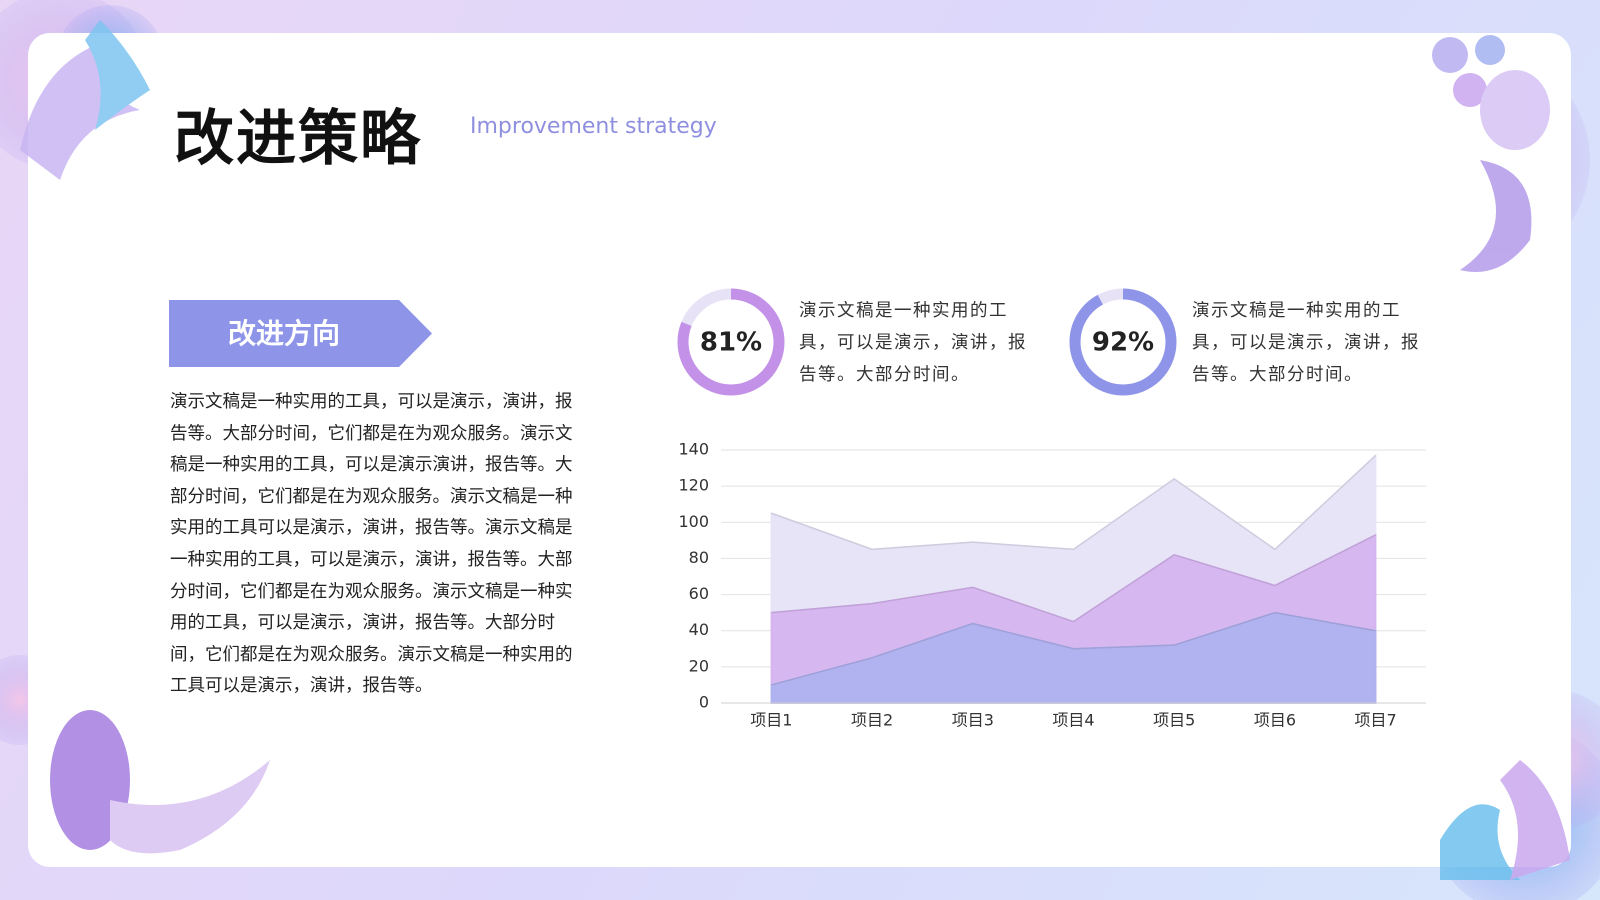 Image resolution: width=1600 pixels, height=900 pixels. What do you see at coordinates (1073, 720) in the screenshot?
I see `x-tick-label: 项目4` at bounding box center [1073, 720].